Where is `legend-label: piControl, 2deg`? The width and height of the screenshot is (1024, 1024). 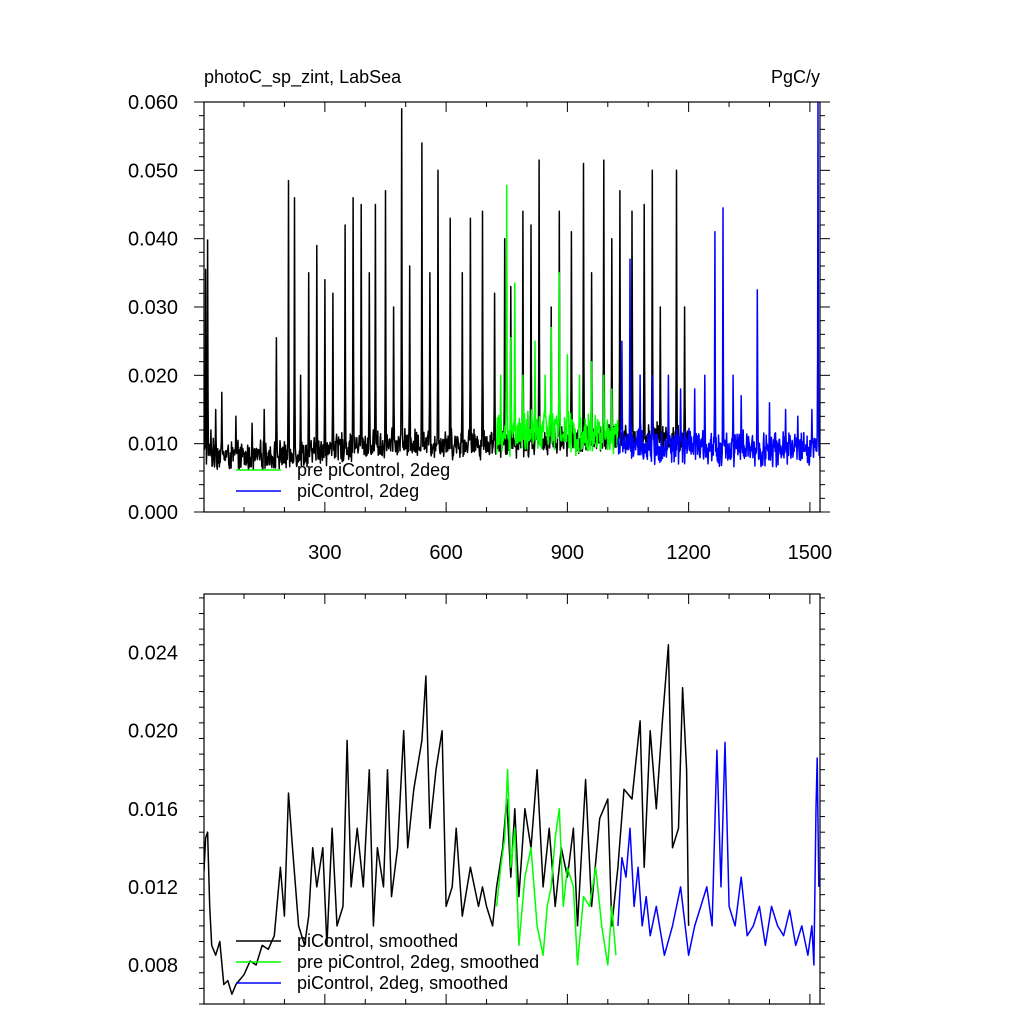
legend-label: piControl, 2deg is located at coordinates (358, 491).